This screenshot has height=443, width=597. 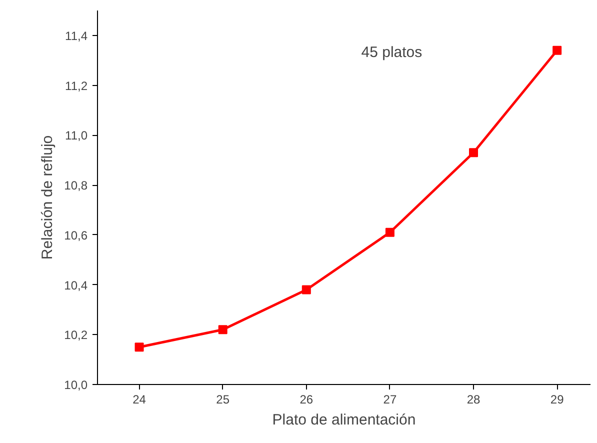 What do you see at coordinates (139, 399) in the screenshot?
I see `x-tick-label: 24` at bounding box center [139, 399].